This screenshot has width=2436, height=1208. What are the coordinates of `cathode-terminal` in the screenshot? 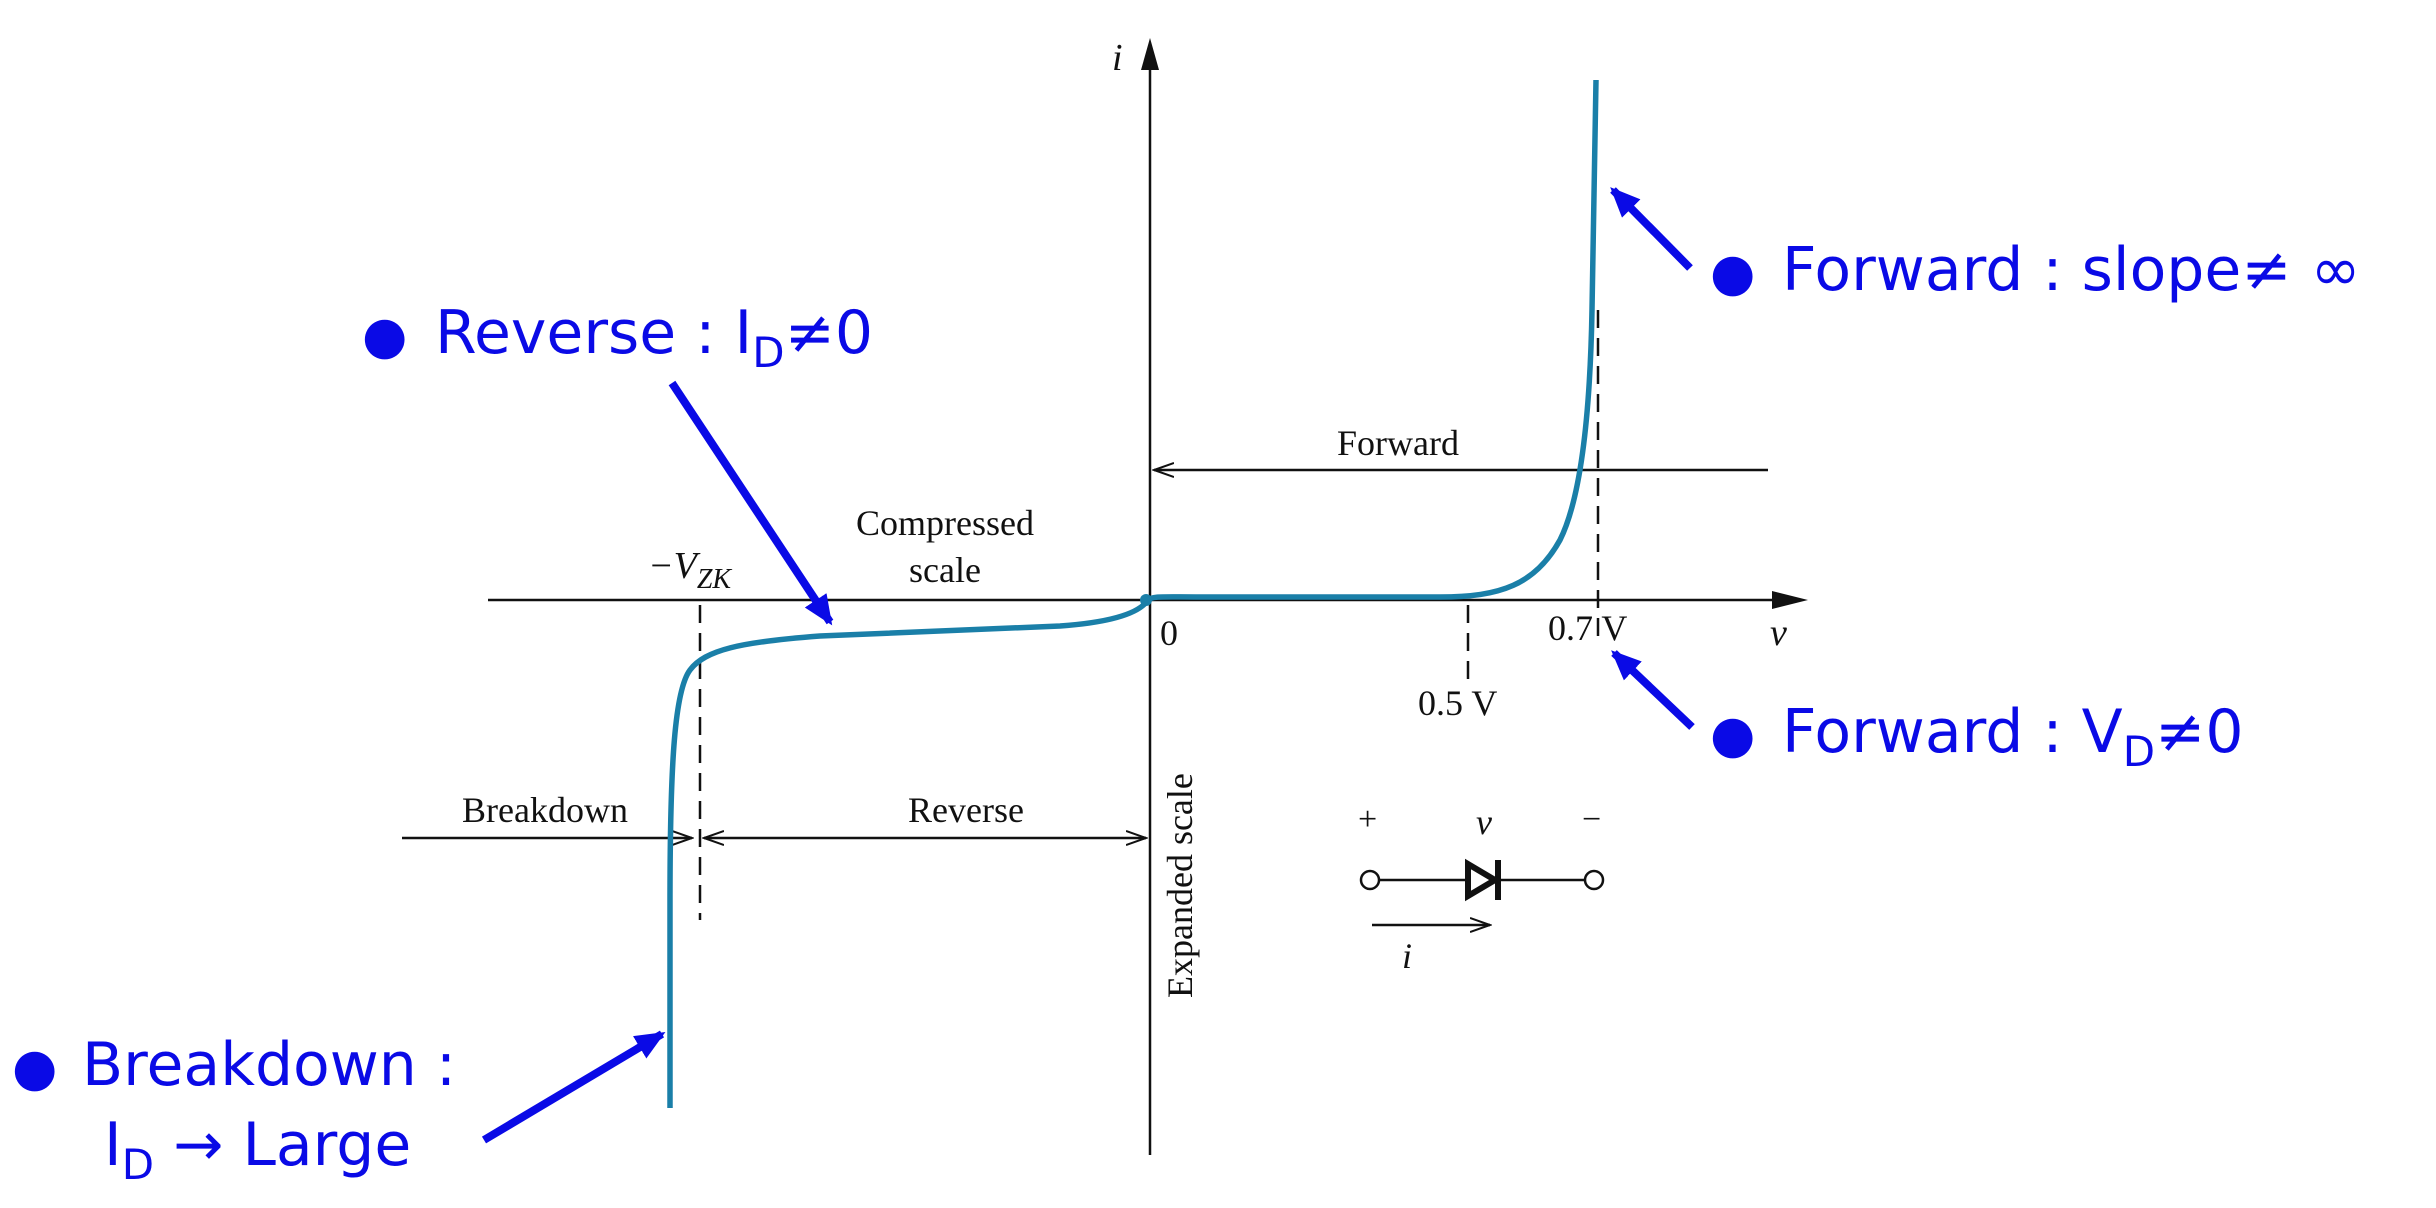 It's located at (1594, 880).